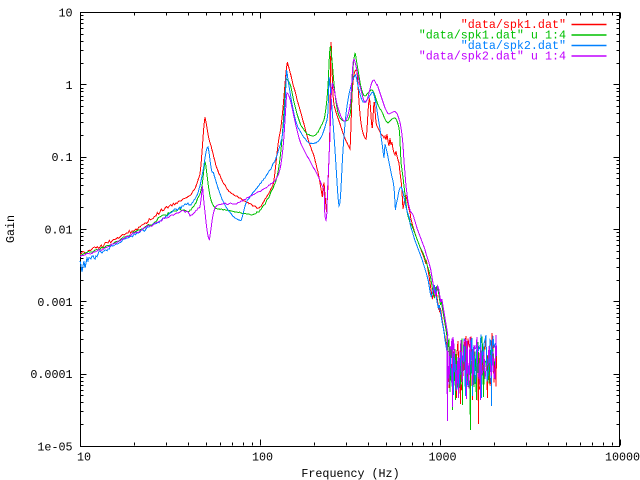 Image resolution: width=640 pixels, height=480 pixels. What do you see at coordinates (622, 458) in the screenshot?
I see `svg-text: 10000` at bounding box center [622, 458].